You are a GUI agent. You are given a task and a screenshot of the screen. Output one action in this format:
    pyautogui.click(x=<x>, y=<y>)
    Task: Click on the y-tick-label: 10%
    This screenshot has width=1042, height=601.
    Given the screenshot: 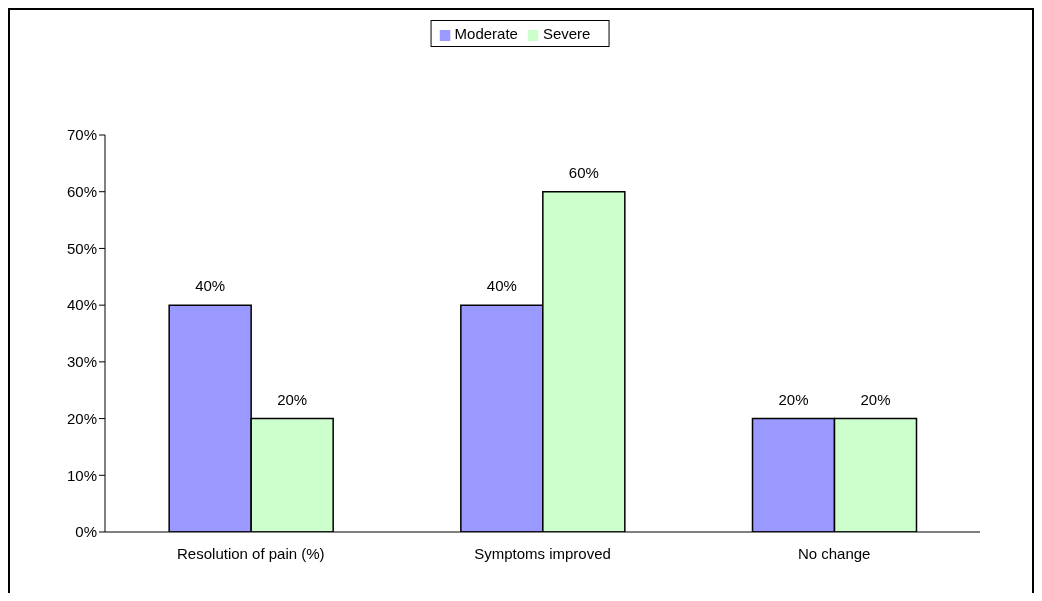 What is the action you would take?
    pyautogui.click(x=81, y=475)
    